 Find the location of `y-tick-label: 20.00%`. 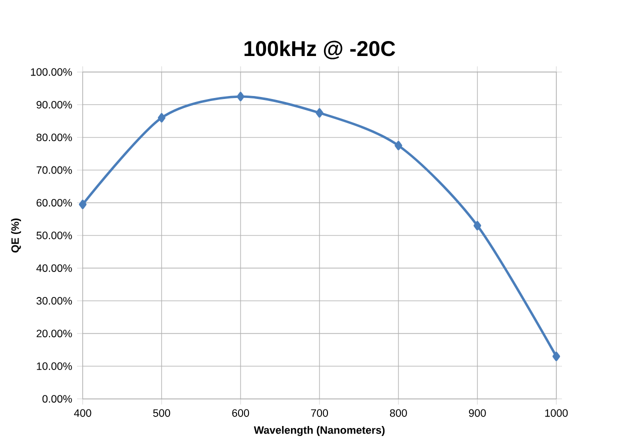

y-tick-label: 20.00% is located at coordinates (54, 334).